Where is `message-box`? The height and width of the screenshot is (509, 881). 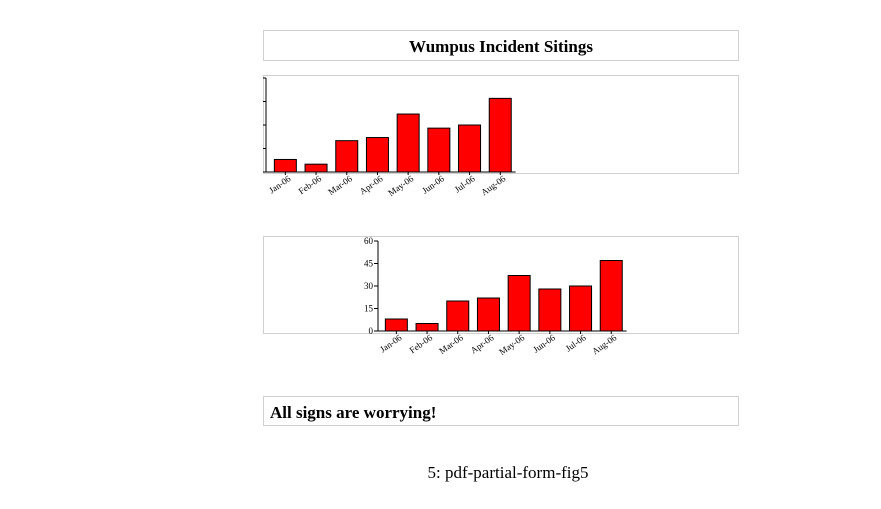
message-box is located at coordinates (501, 411).